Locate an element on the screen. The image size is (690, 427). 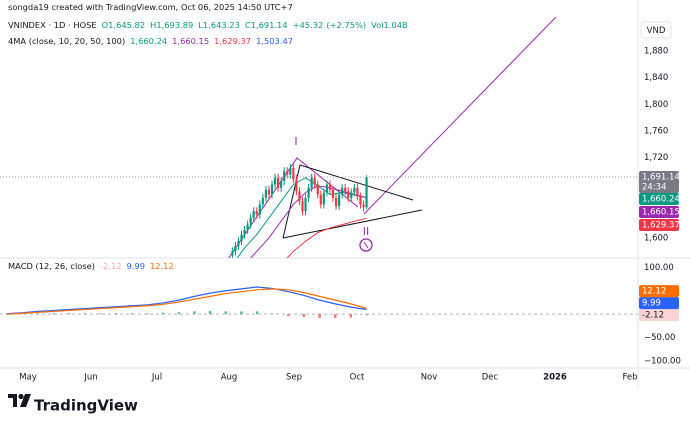
signal-value: 12.12 is located at coordinates (161, 266).